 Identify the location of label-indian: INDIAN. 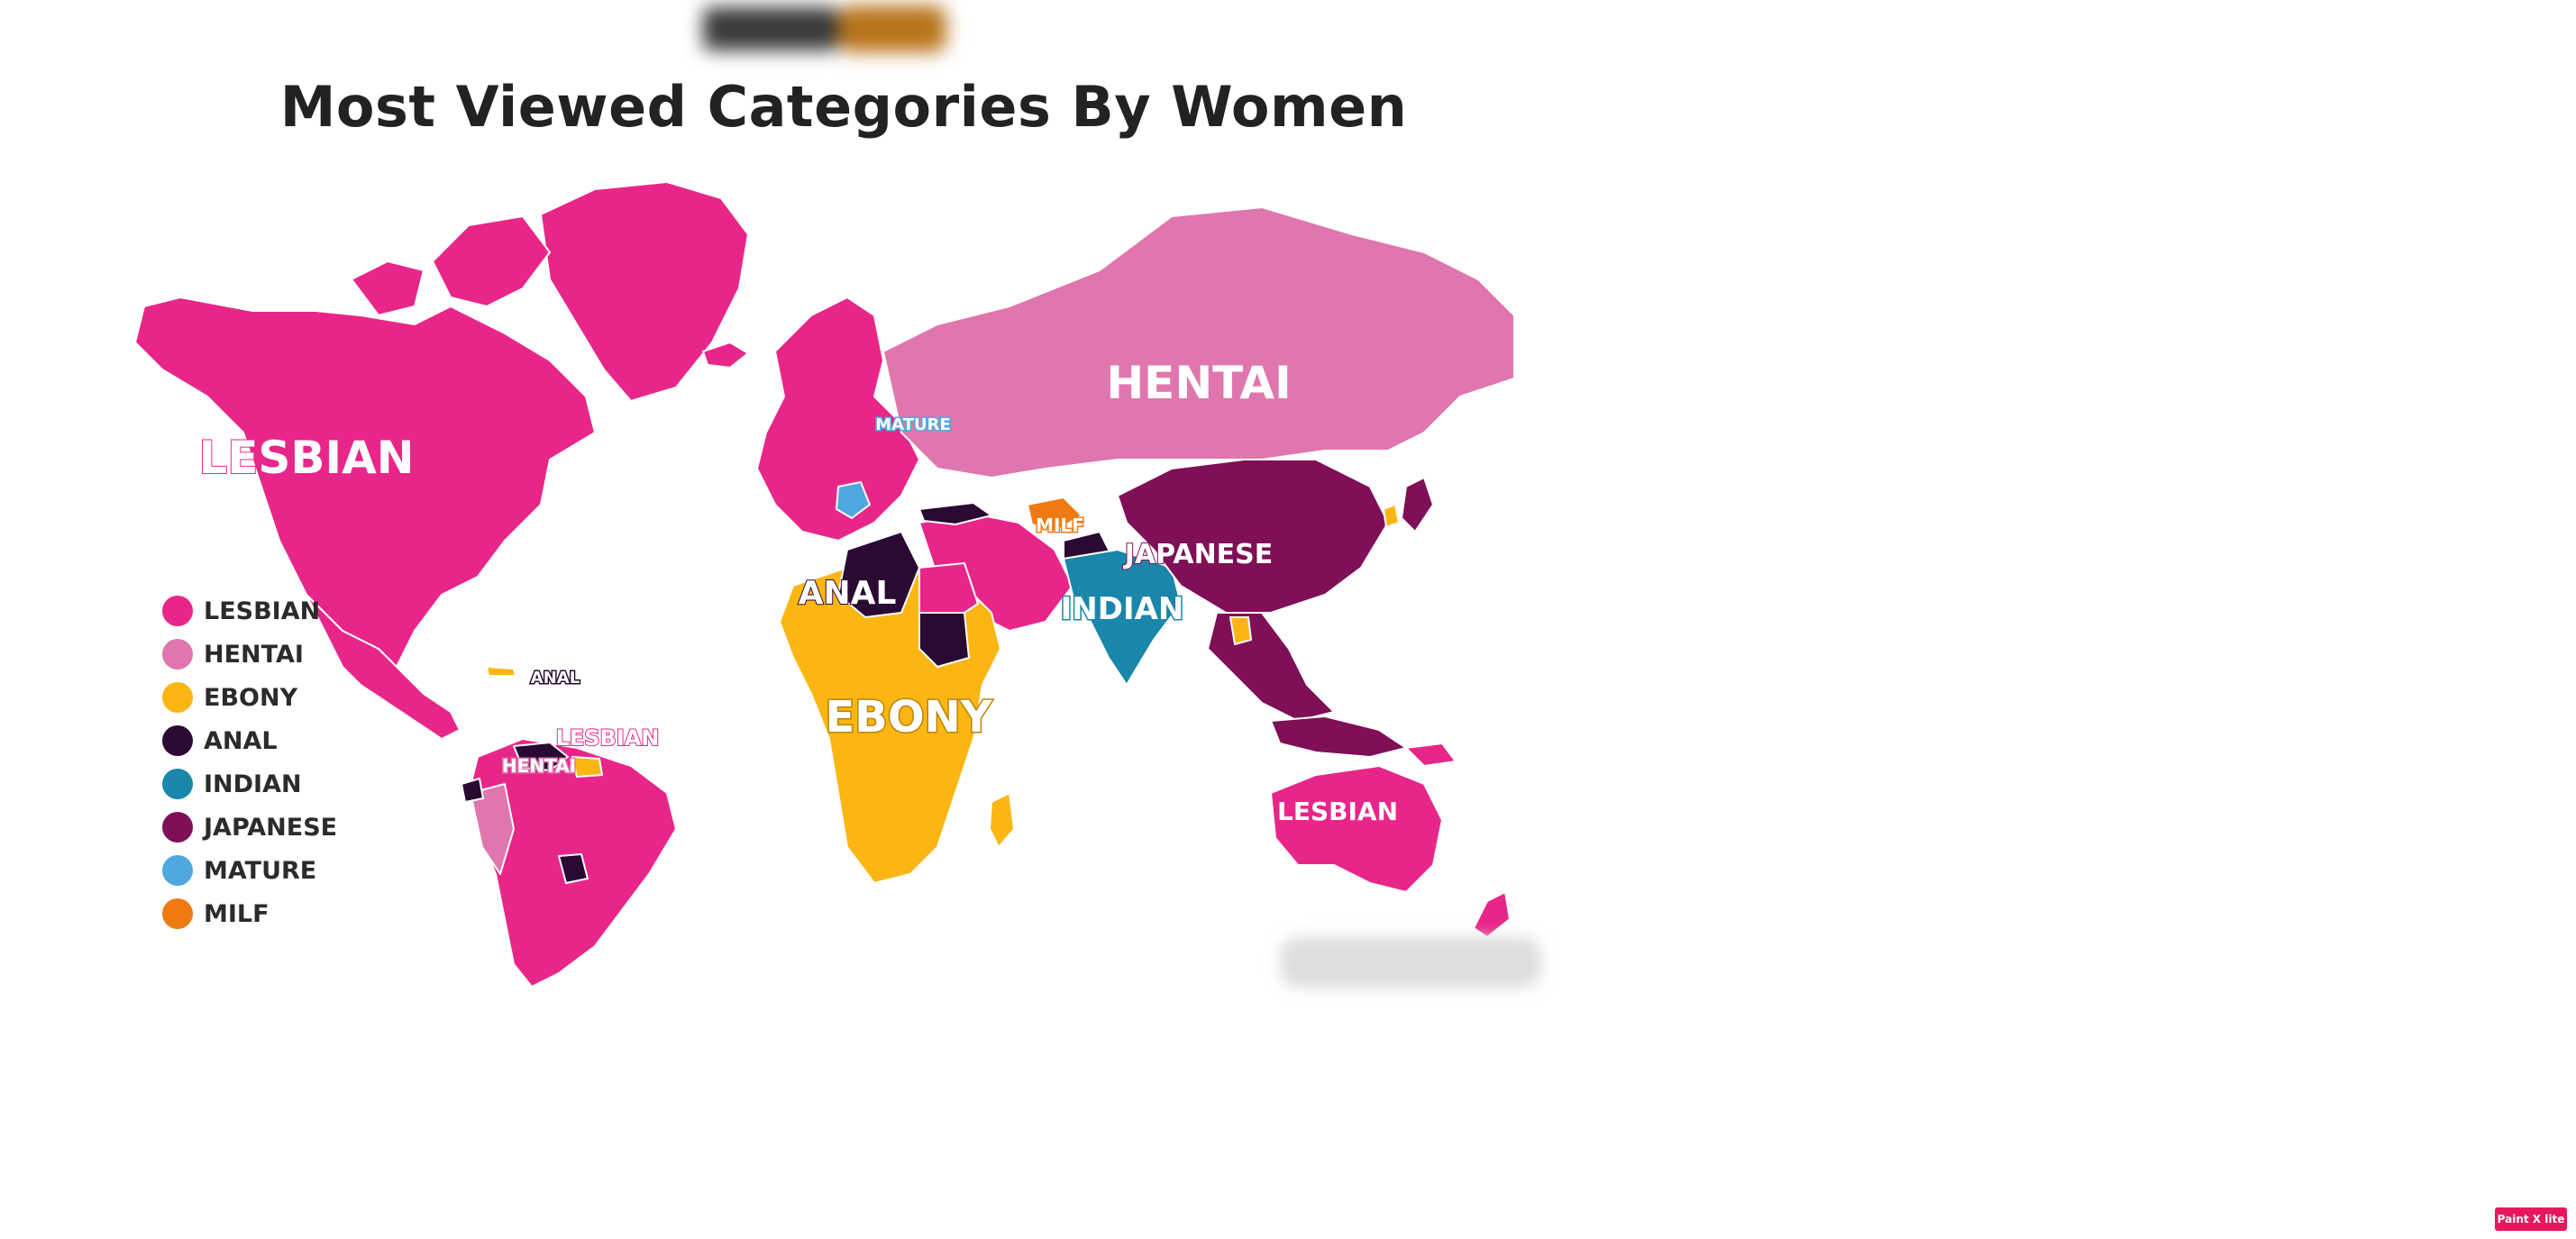
(1122, 609).